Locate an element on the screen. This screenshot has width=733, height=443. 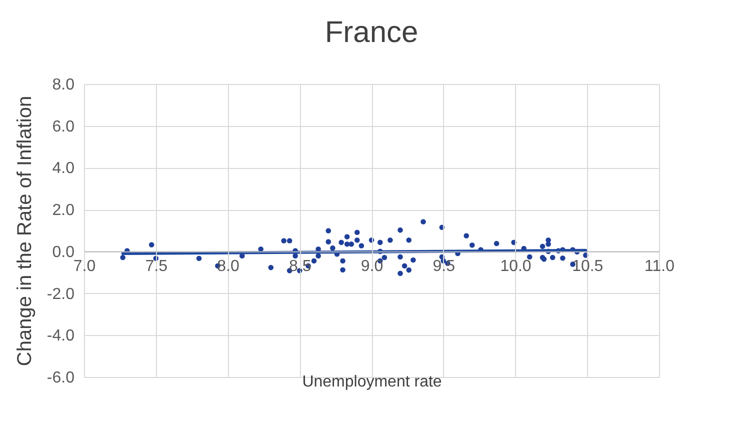
x-tick-label: 9.0 is located at coordinates (372, 266).